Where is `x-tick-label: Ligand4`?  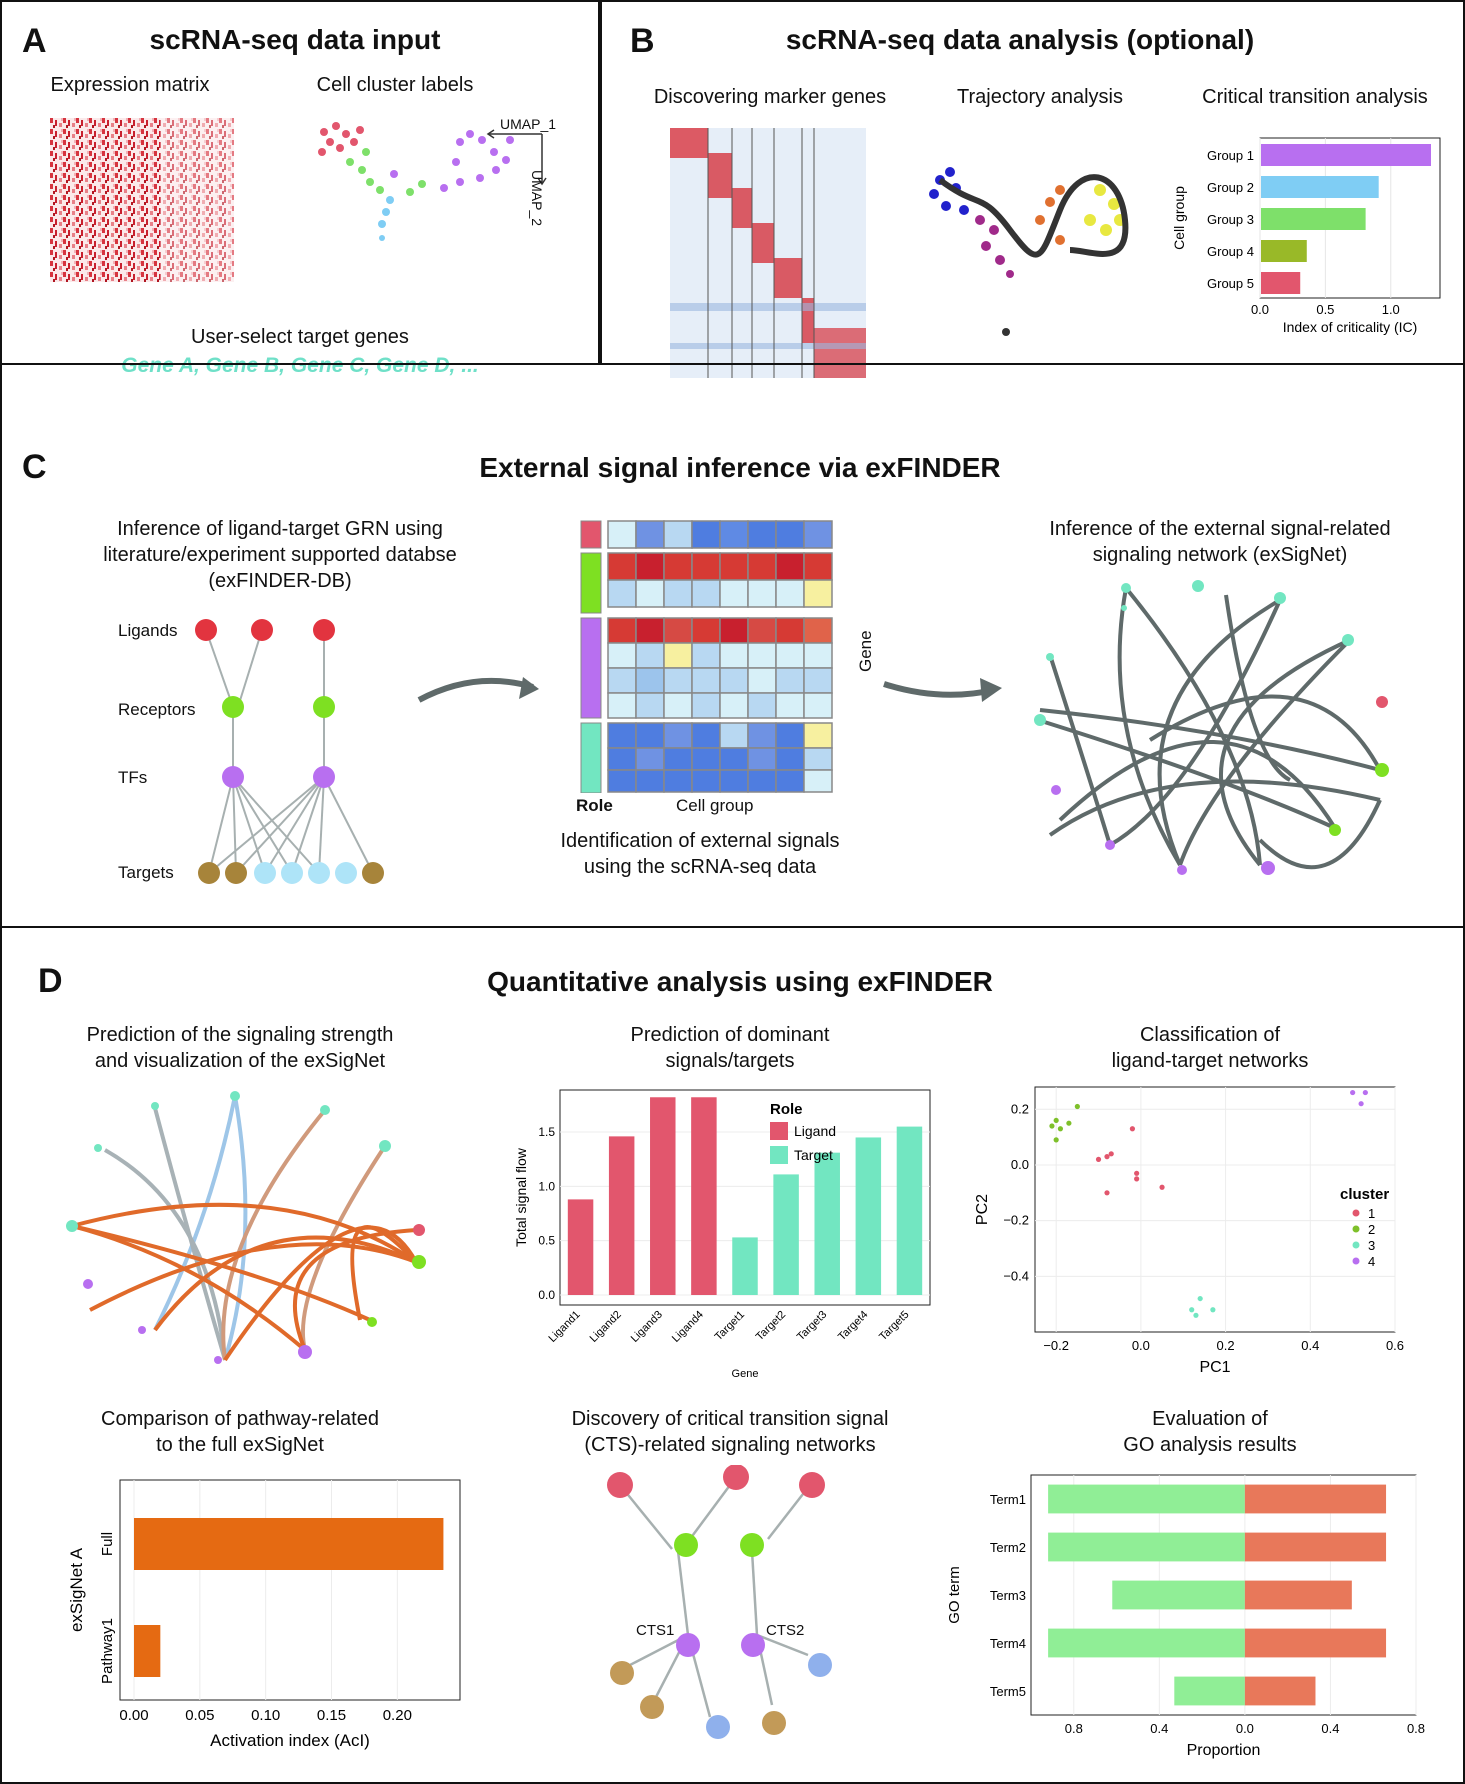
x-tick-label: Ligand4 is located at coordinates (688, 1327).